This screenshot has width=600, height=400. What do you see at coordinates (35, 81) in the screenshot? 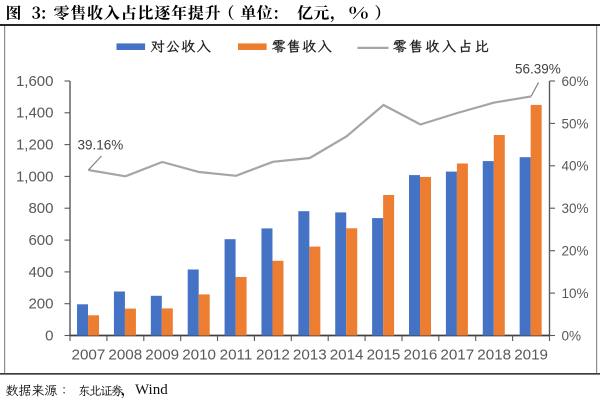
I see `svg-text: 1,600` at bounding box center [35, 81].